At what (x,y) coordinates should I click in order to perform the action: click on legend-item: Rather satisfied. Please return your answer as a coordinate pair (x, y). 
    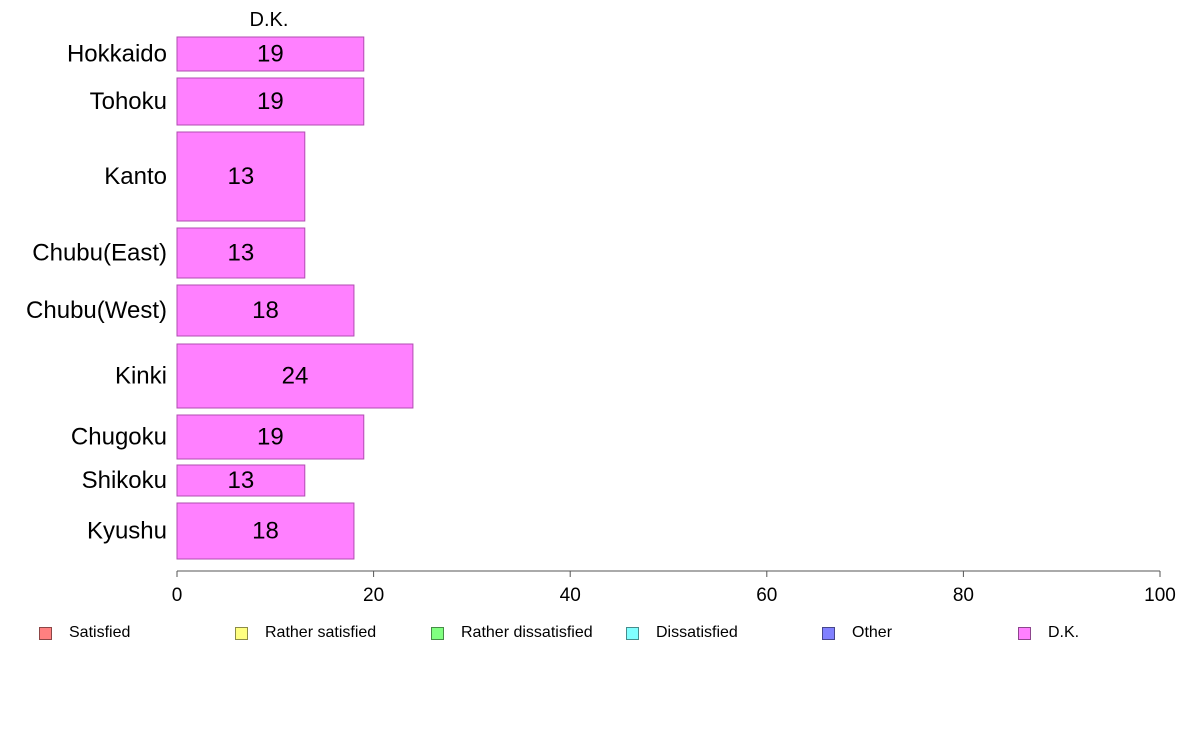
    Looking at the image, I should click on (305, 633).